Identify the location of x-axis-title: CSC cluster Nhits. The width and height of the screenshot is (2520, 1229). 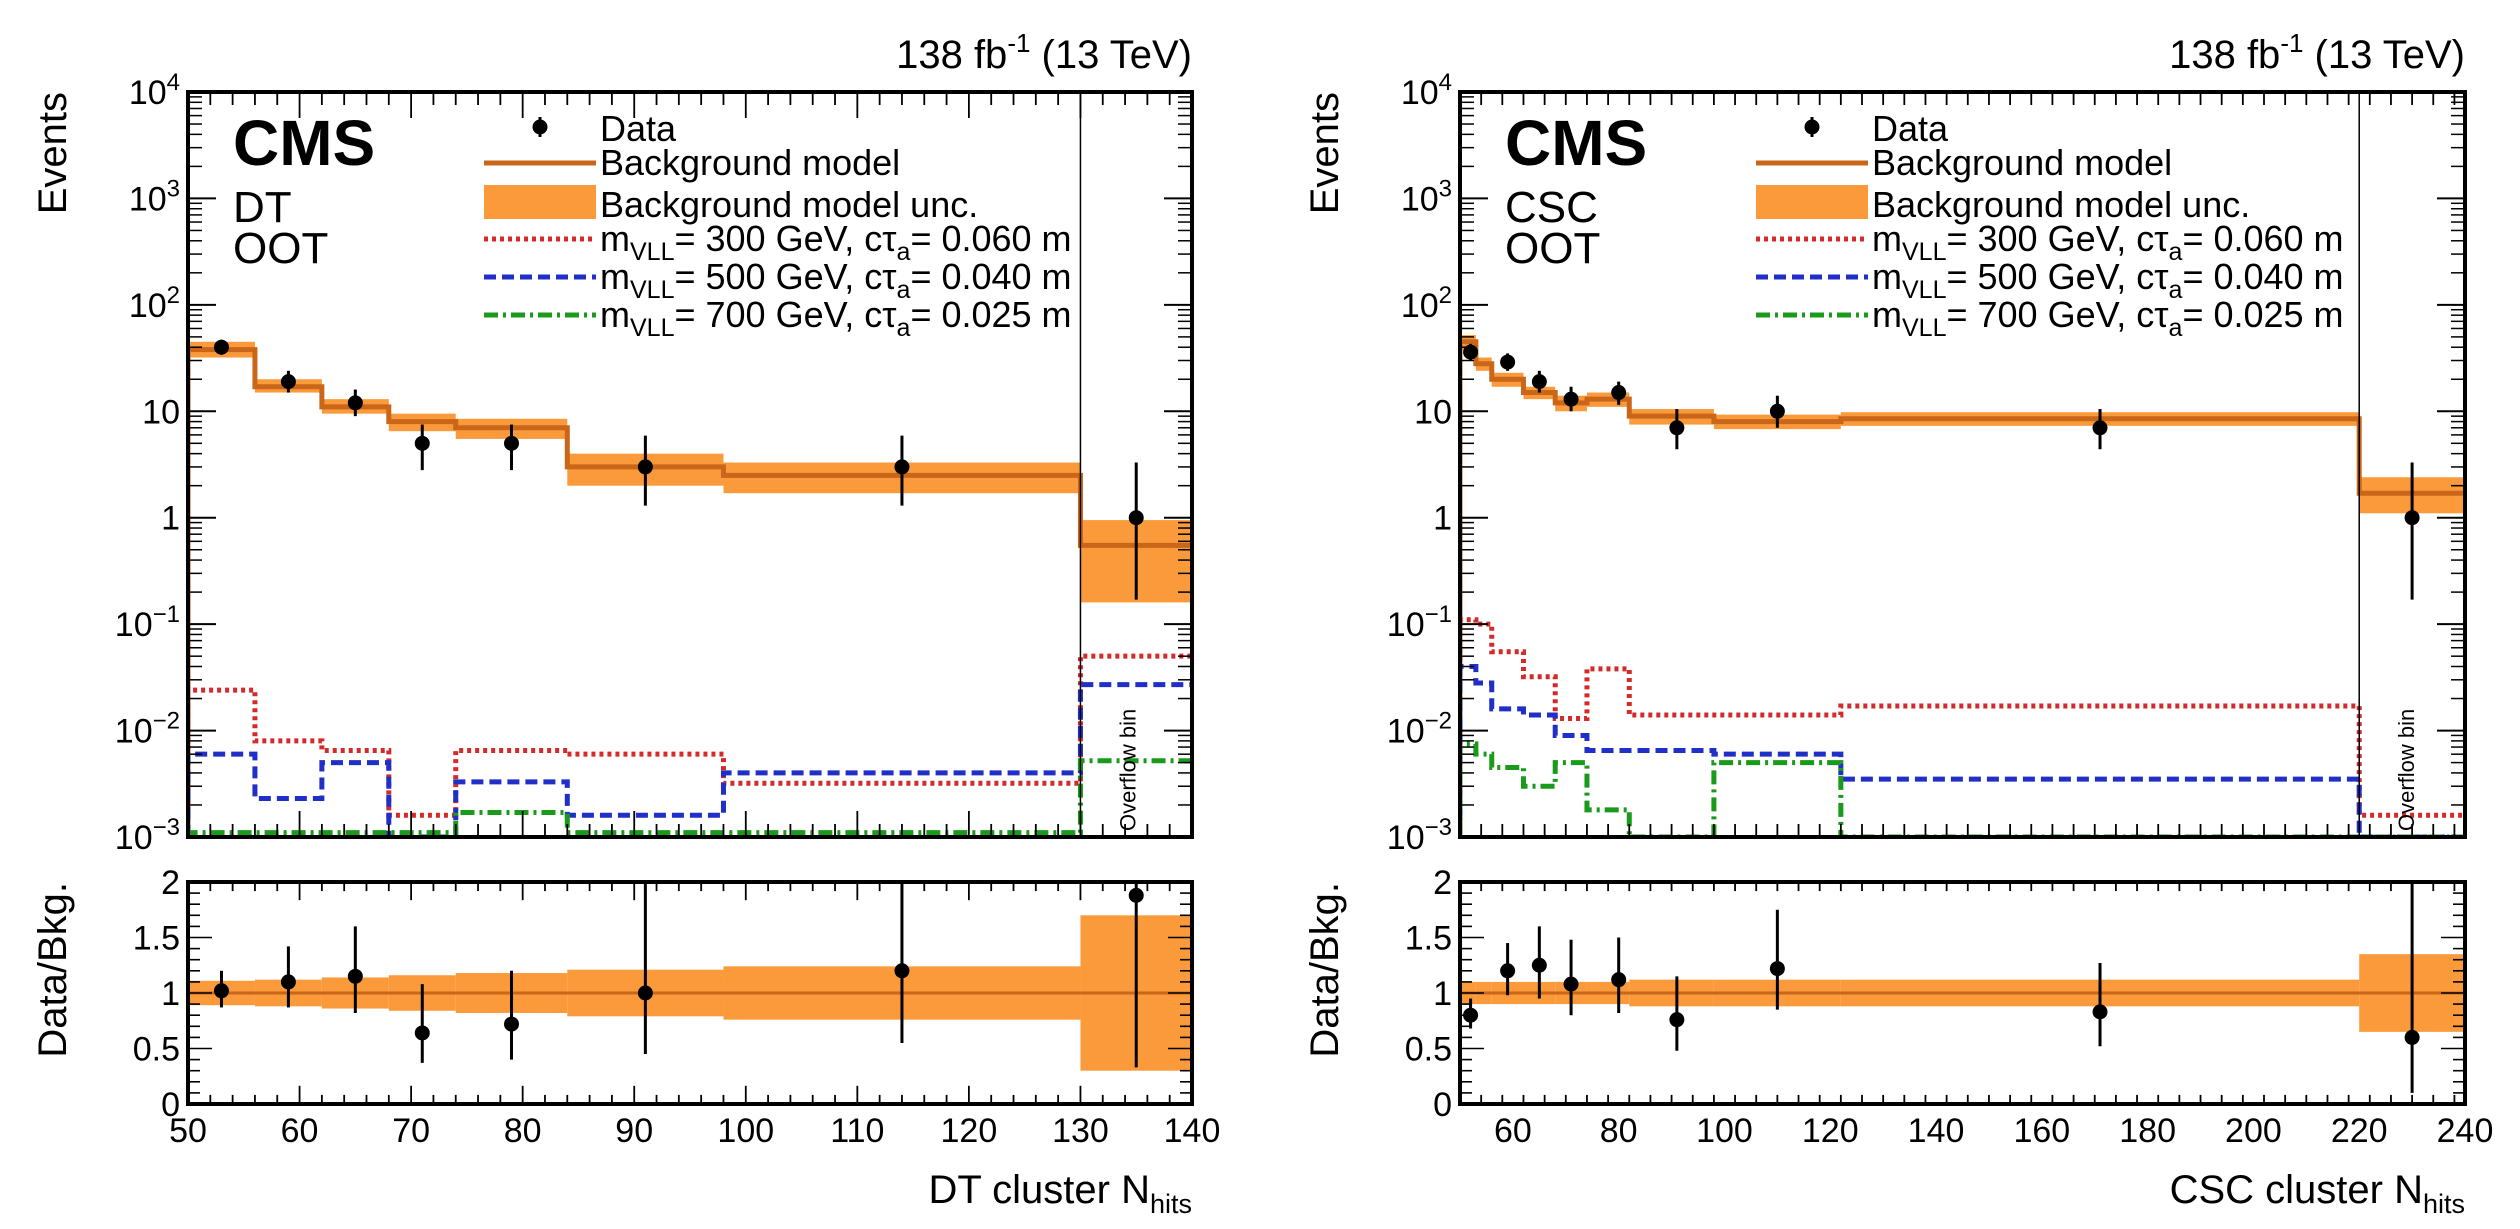
(2317, 1193).